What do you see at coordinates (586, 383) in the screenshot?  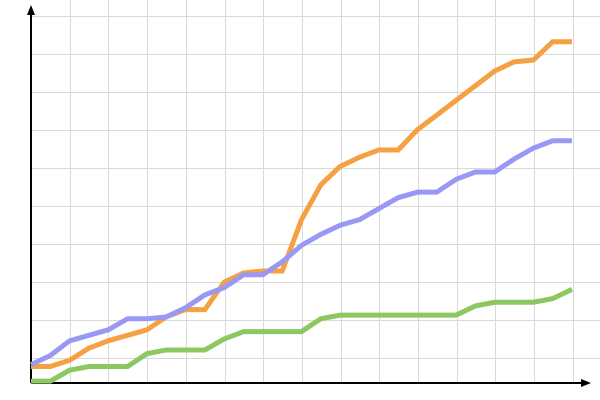 I see `x-axis-arrow-icon` at bounding box center [586, 383].